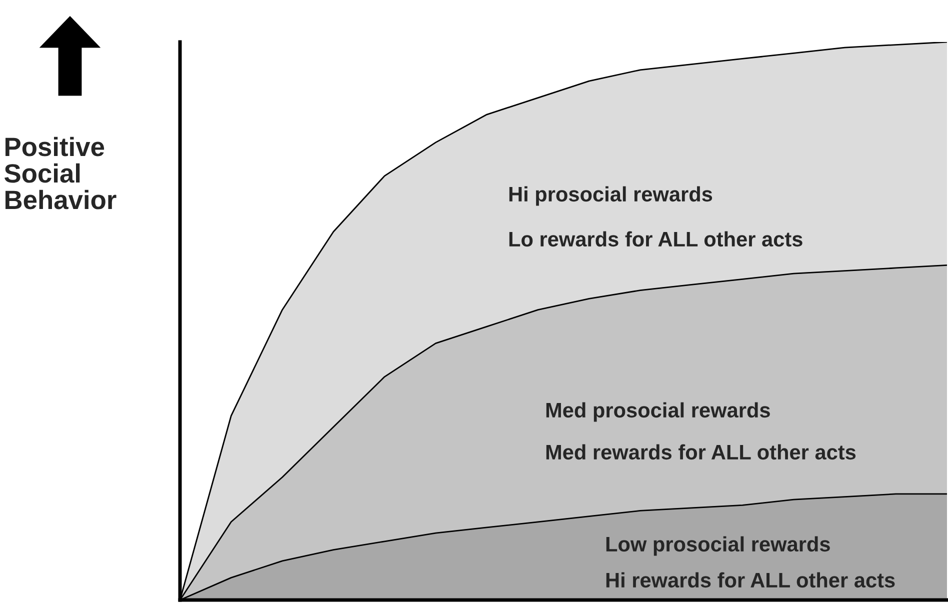 This screenshot has width=948, height=606. What do you see at coordinates (655, 239) in the screenshot?
I see `annotation: Lo rewards for ALL other acts` at bounding box center [655, 239].